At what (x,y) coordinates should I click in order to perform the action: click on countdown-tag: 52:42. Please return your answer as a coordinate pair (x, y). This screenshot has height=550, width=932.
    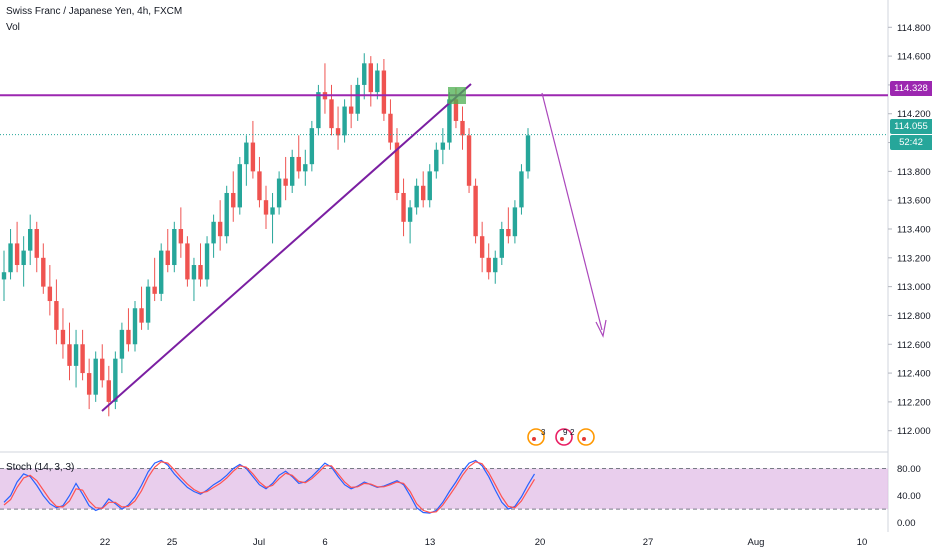
    Looking at the image, I should click on (911, 142).